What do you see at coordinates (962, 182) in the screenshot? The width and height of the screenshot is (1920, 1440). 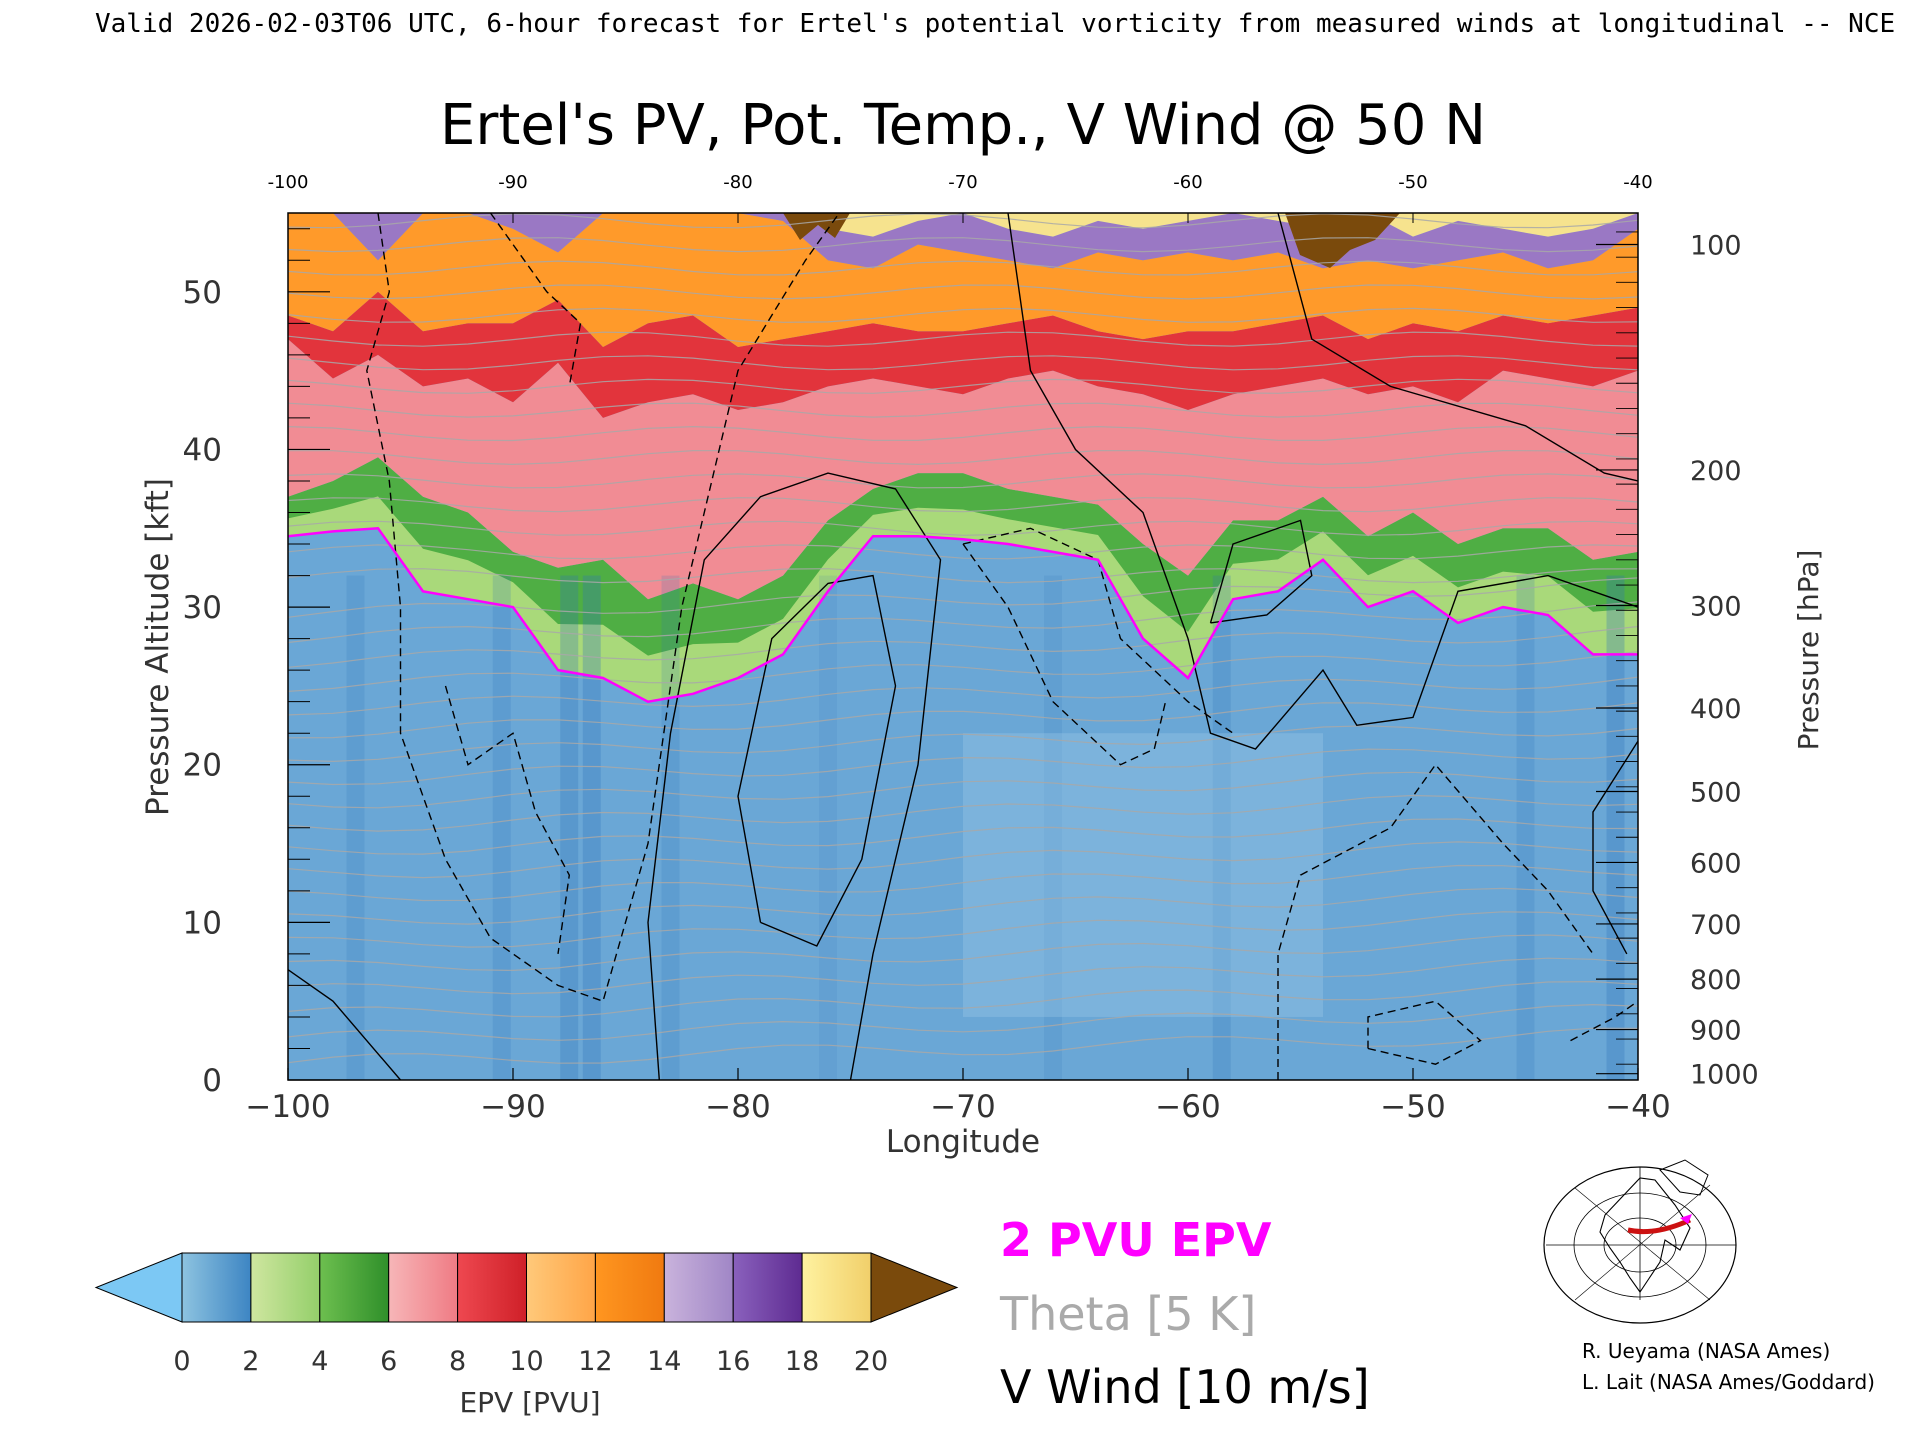 I see `top-tick-label: -70` at bounding box center [962, 182].